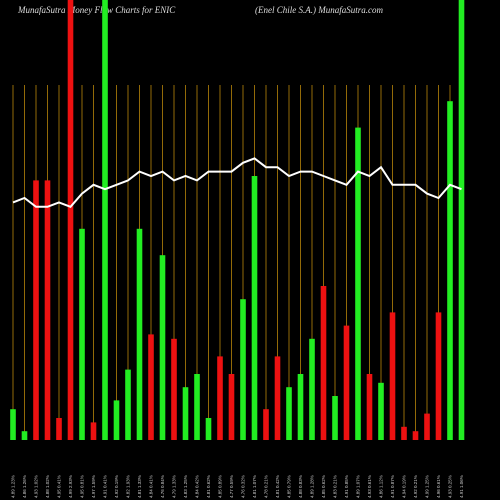  What do you see at coordinates (47, 486) in the screenshot?
I see `x-tick-label: 4.88 1.02%` at bounding box center [47, 486].